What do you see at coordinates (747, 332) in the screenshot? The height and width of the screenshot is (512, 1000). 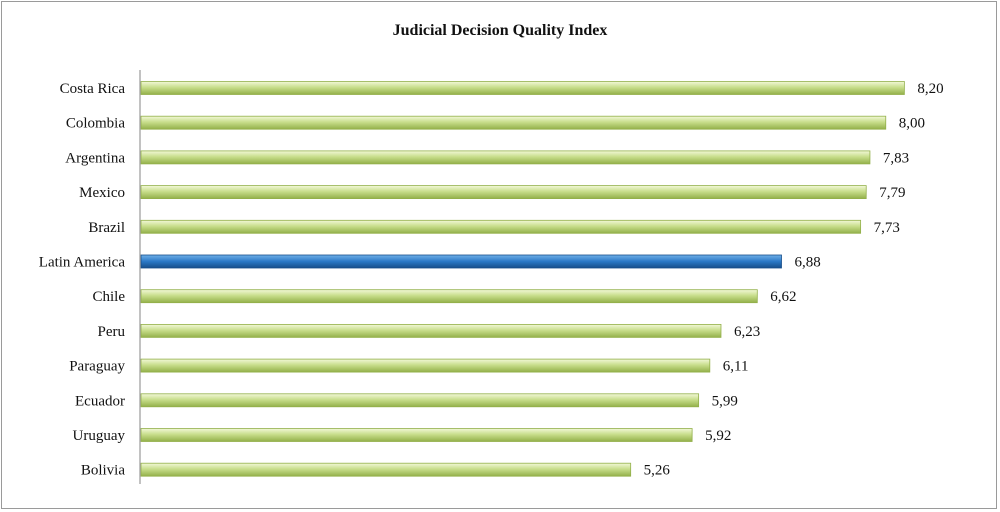 I see `value-label-peru: 6,23` at bounding box center [747, 332].